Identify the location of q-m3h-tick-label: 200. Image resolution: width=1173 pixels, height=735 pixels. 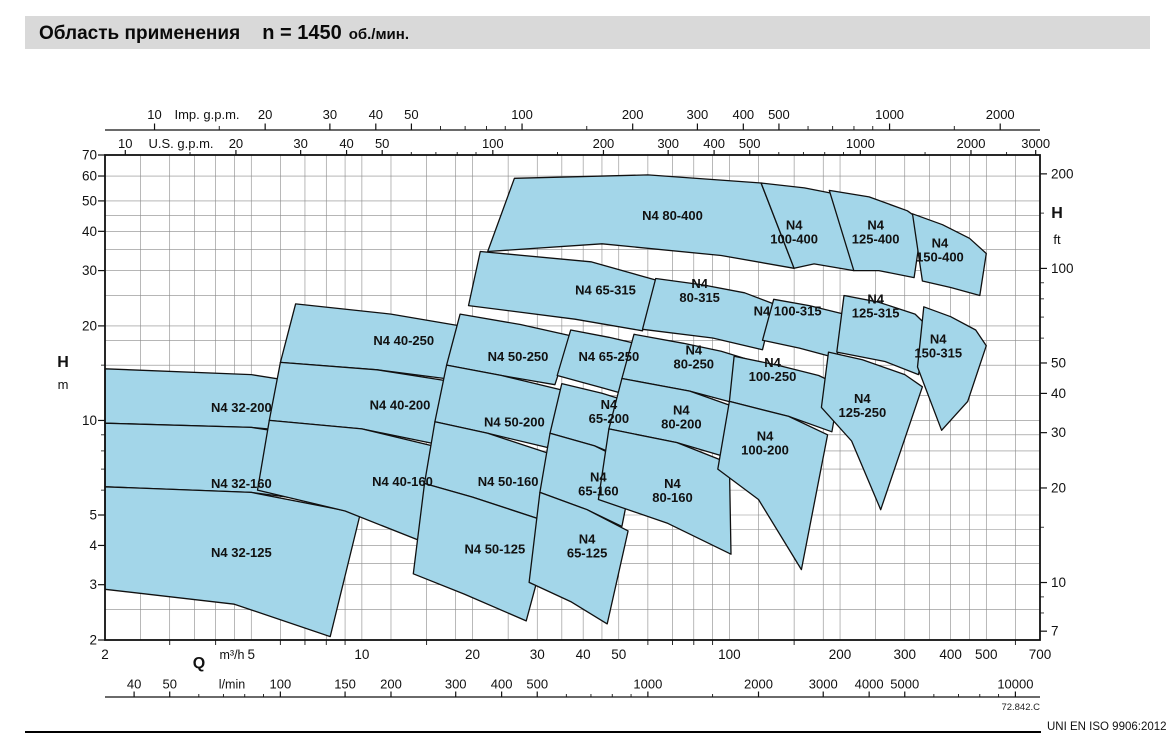
(840, 654).